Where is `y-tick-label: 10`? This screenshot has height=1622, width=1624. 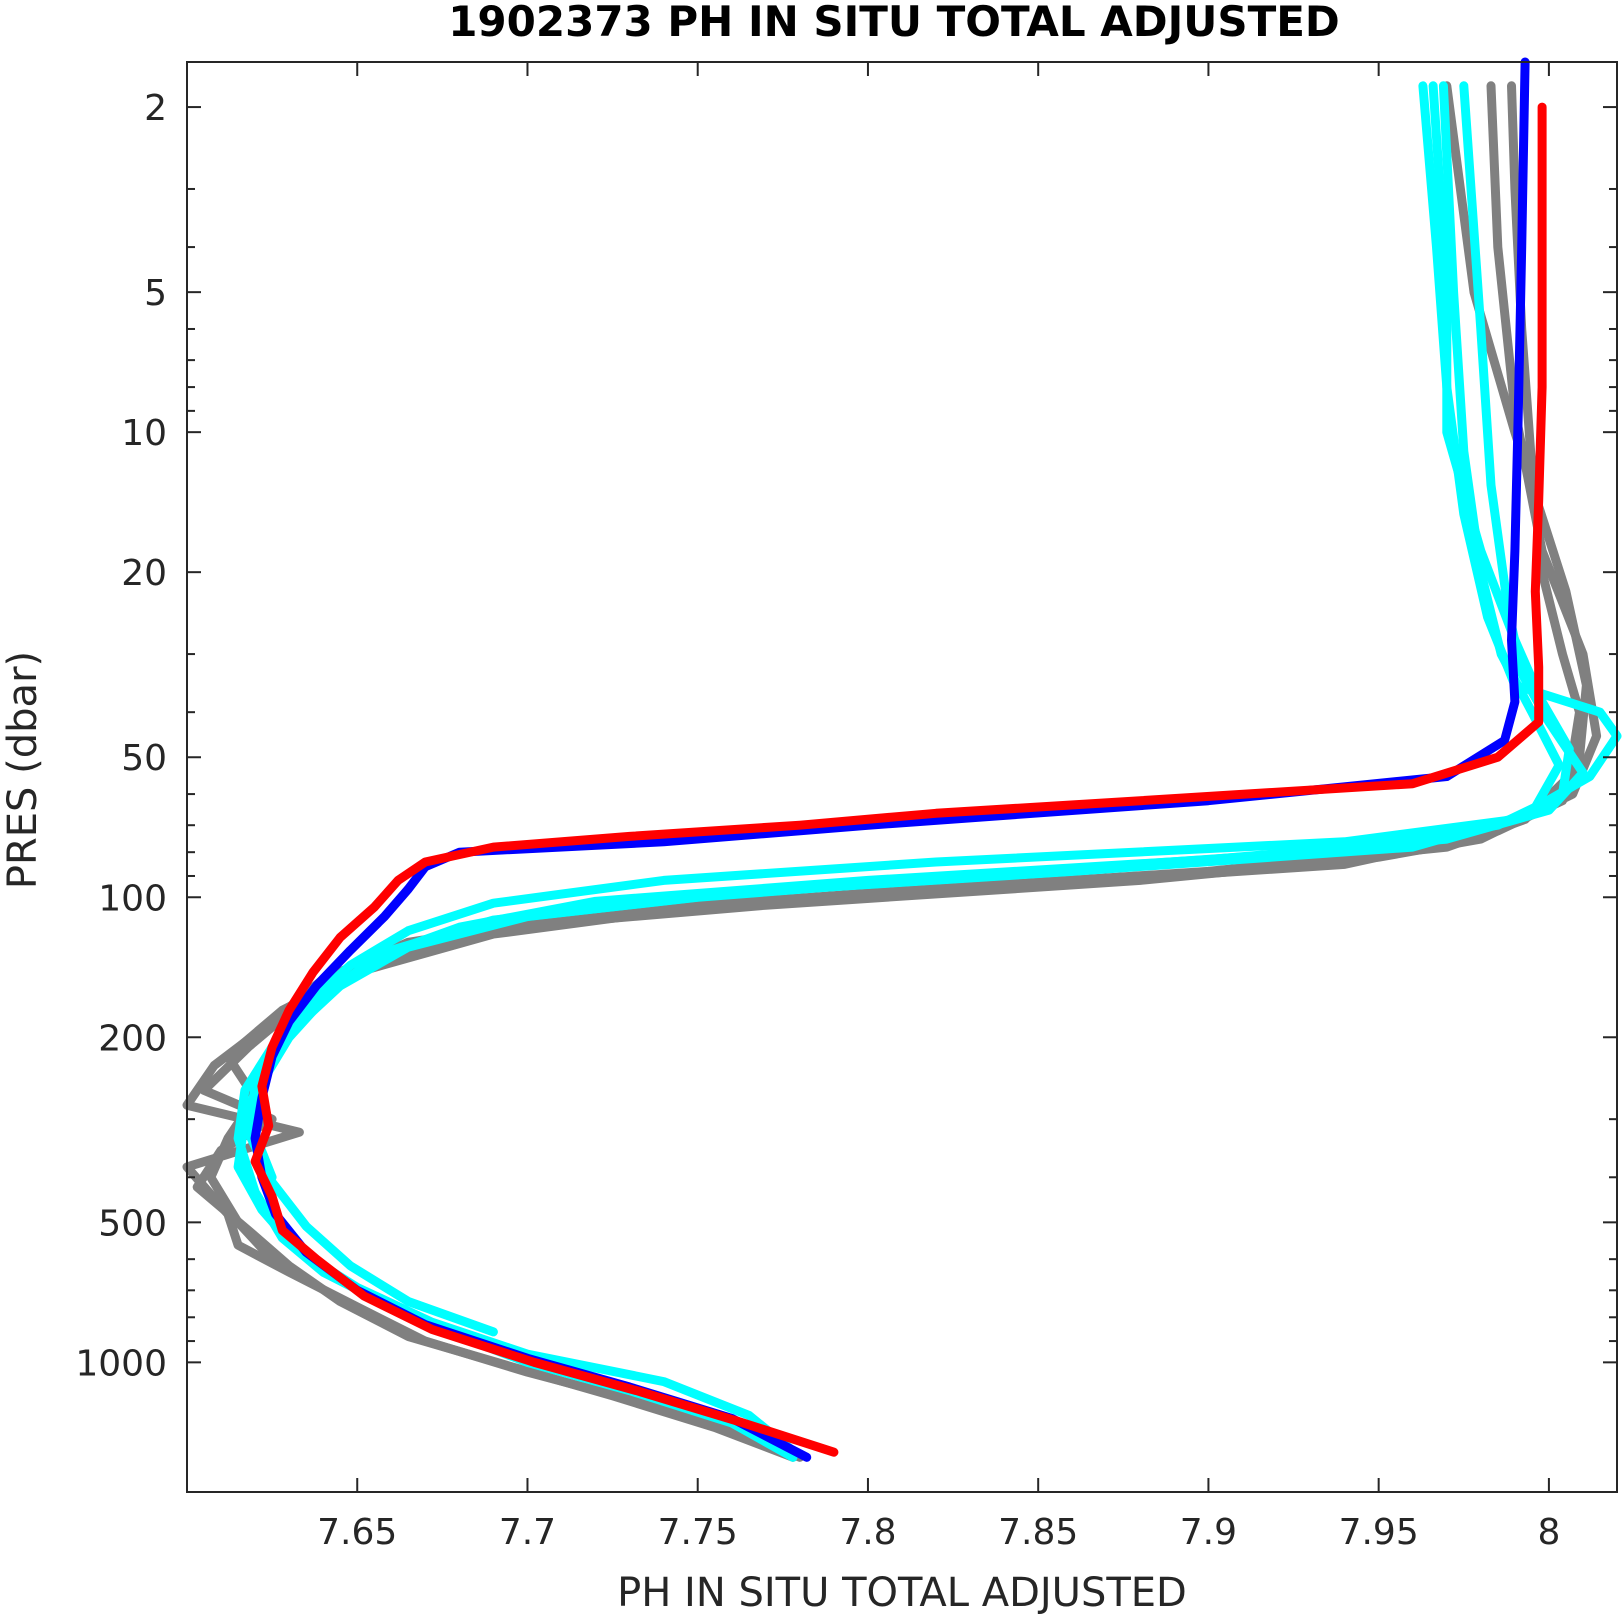
y-tick-label: 10 is located at coordinates (144, 433).